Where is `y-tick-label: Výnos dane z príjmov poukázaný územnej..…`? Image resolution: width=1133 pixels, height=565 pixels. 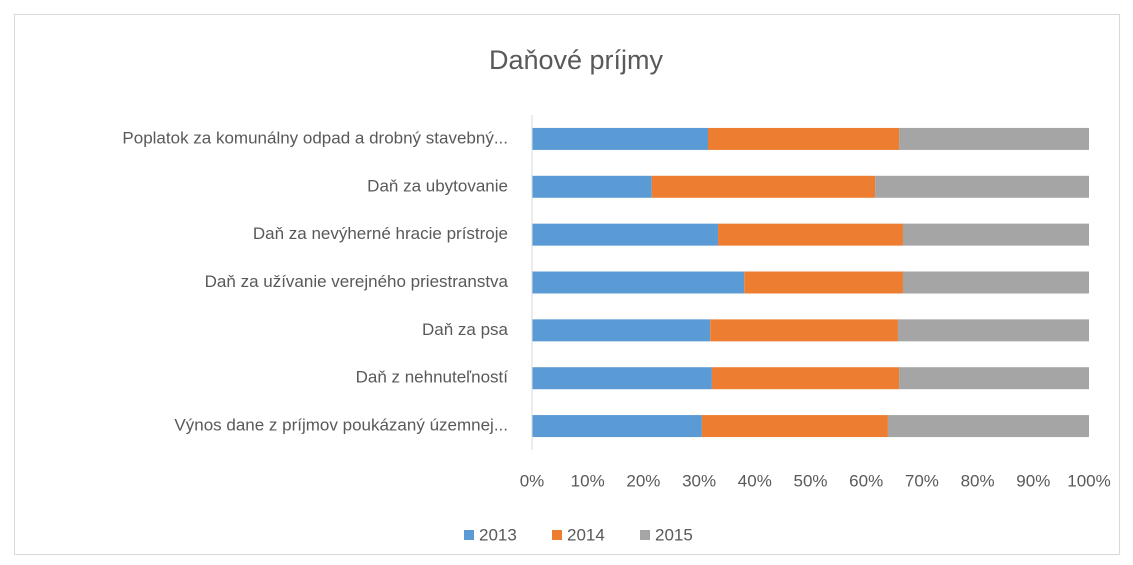
y-tick-label: Výnos dane z príjmov poukázaný územnej..… is located at coordinates (341, 425).